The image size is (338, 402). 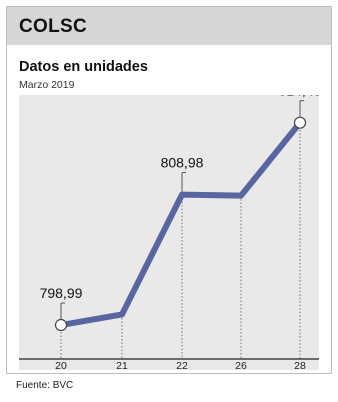 I want to click on source-note: Fuente: BVC, so click(x=45, y=385).